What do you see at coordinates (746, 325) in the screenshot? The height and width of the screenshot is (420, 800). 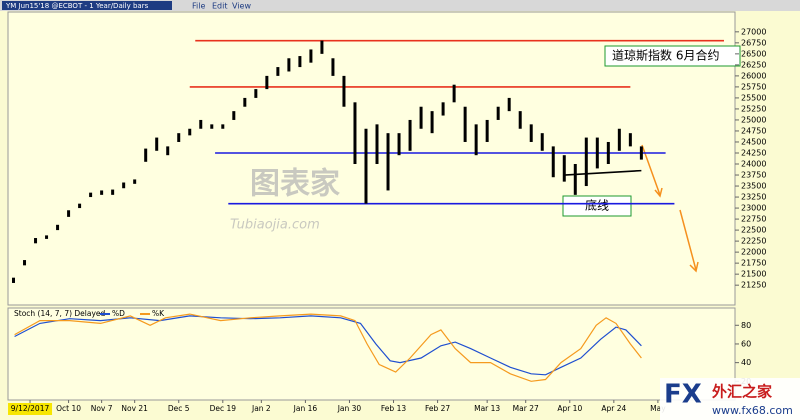 I see `y-tick-label: 80` at bounding box center [746, 325].